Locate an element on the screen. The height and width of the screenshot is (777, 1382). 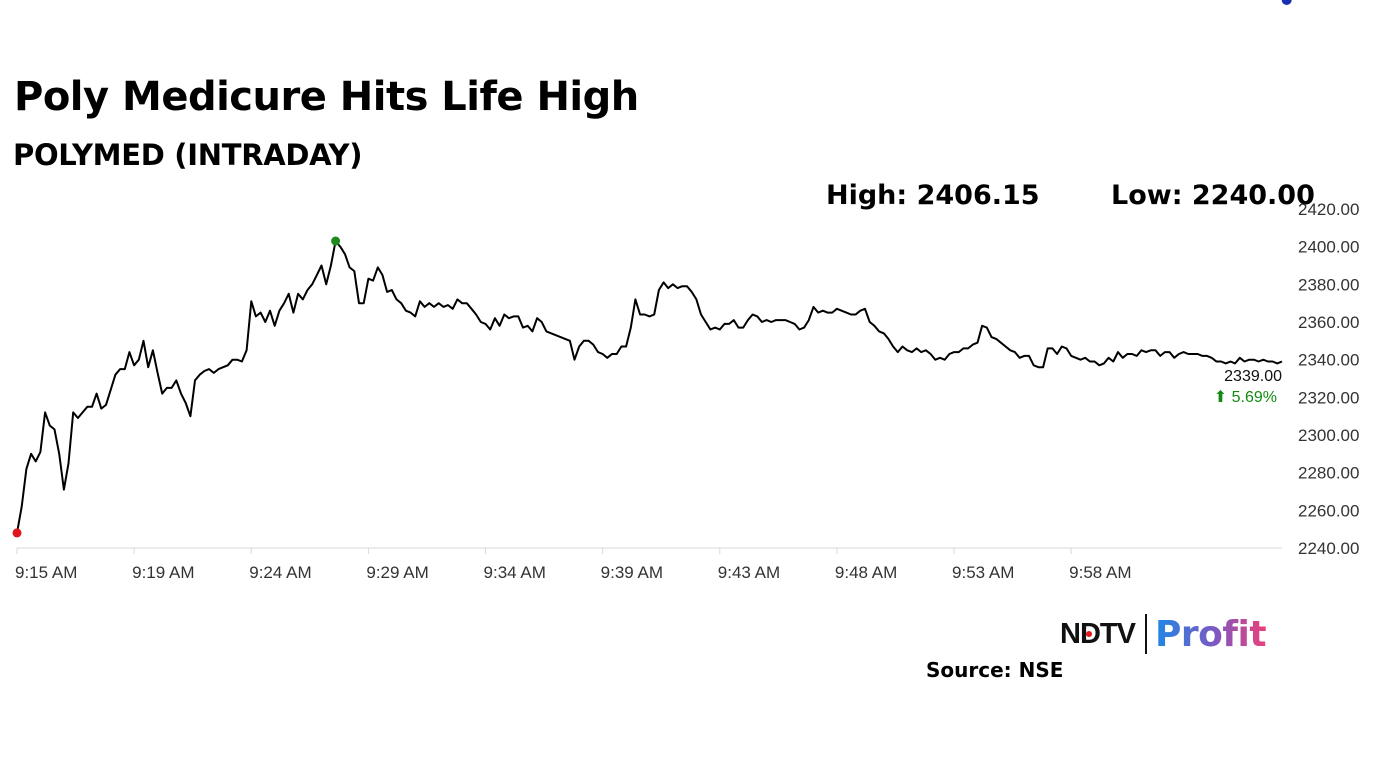
x-tick-label: 9:58 AM is located at coordinates (1100, 572).